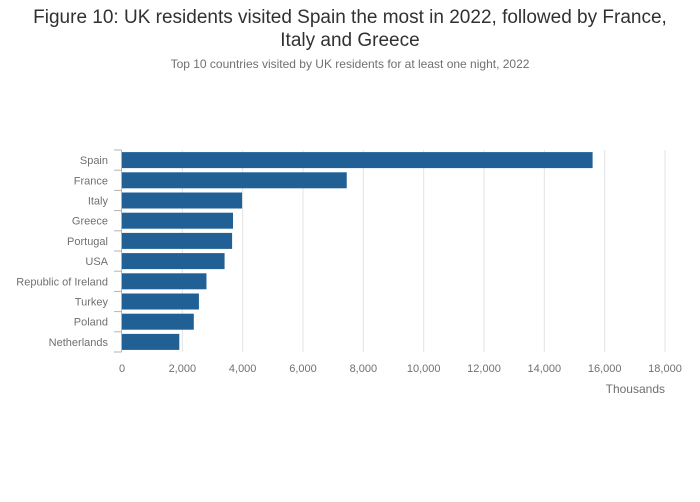 This screenshot has width=700, height=502. Describe the element at coordinates (424, 369) in the screenshot. I see `x-tick-label-5: 10,000` at that location.